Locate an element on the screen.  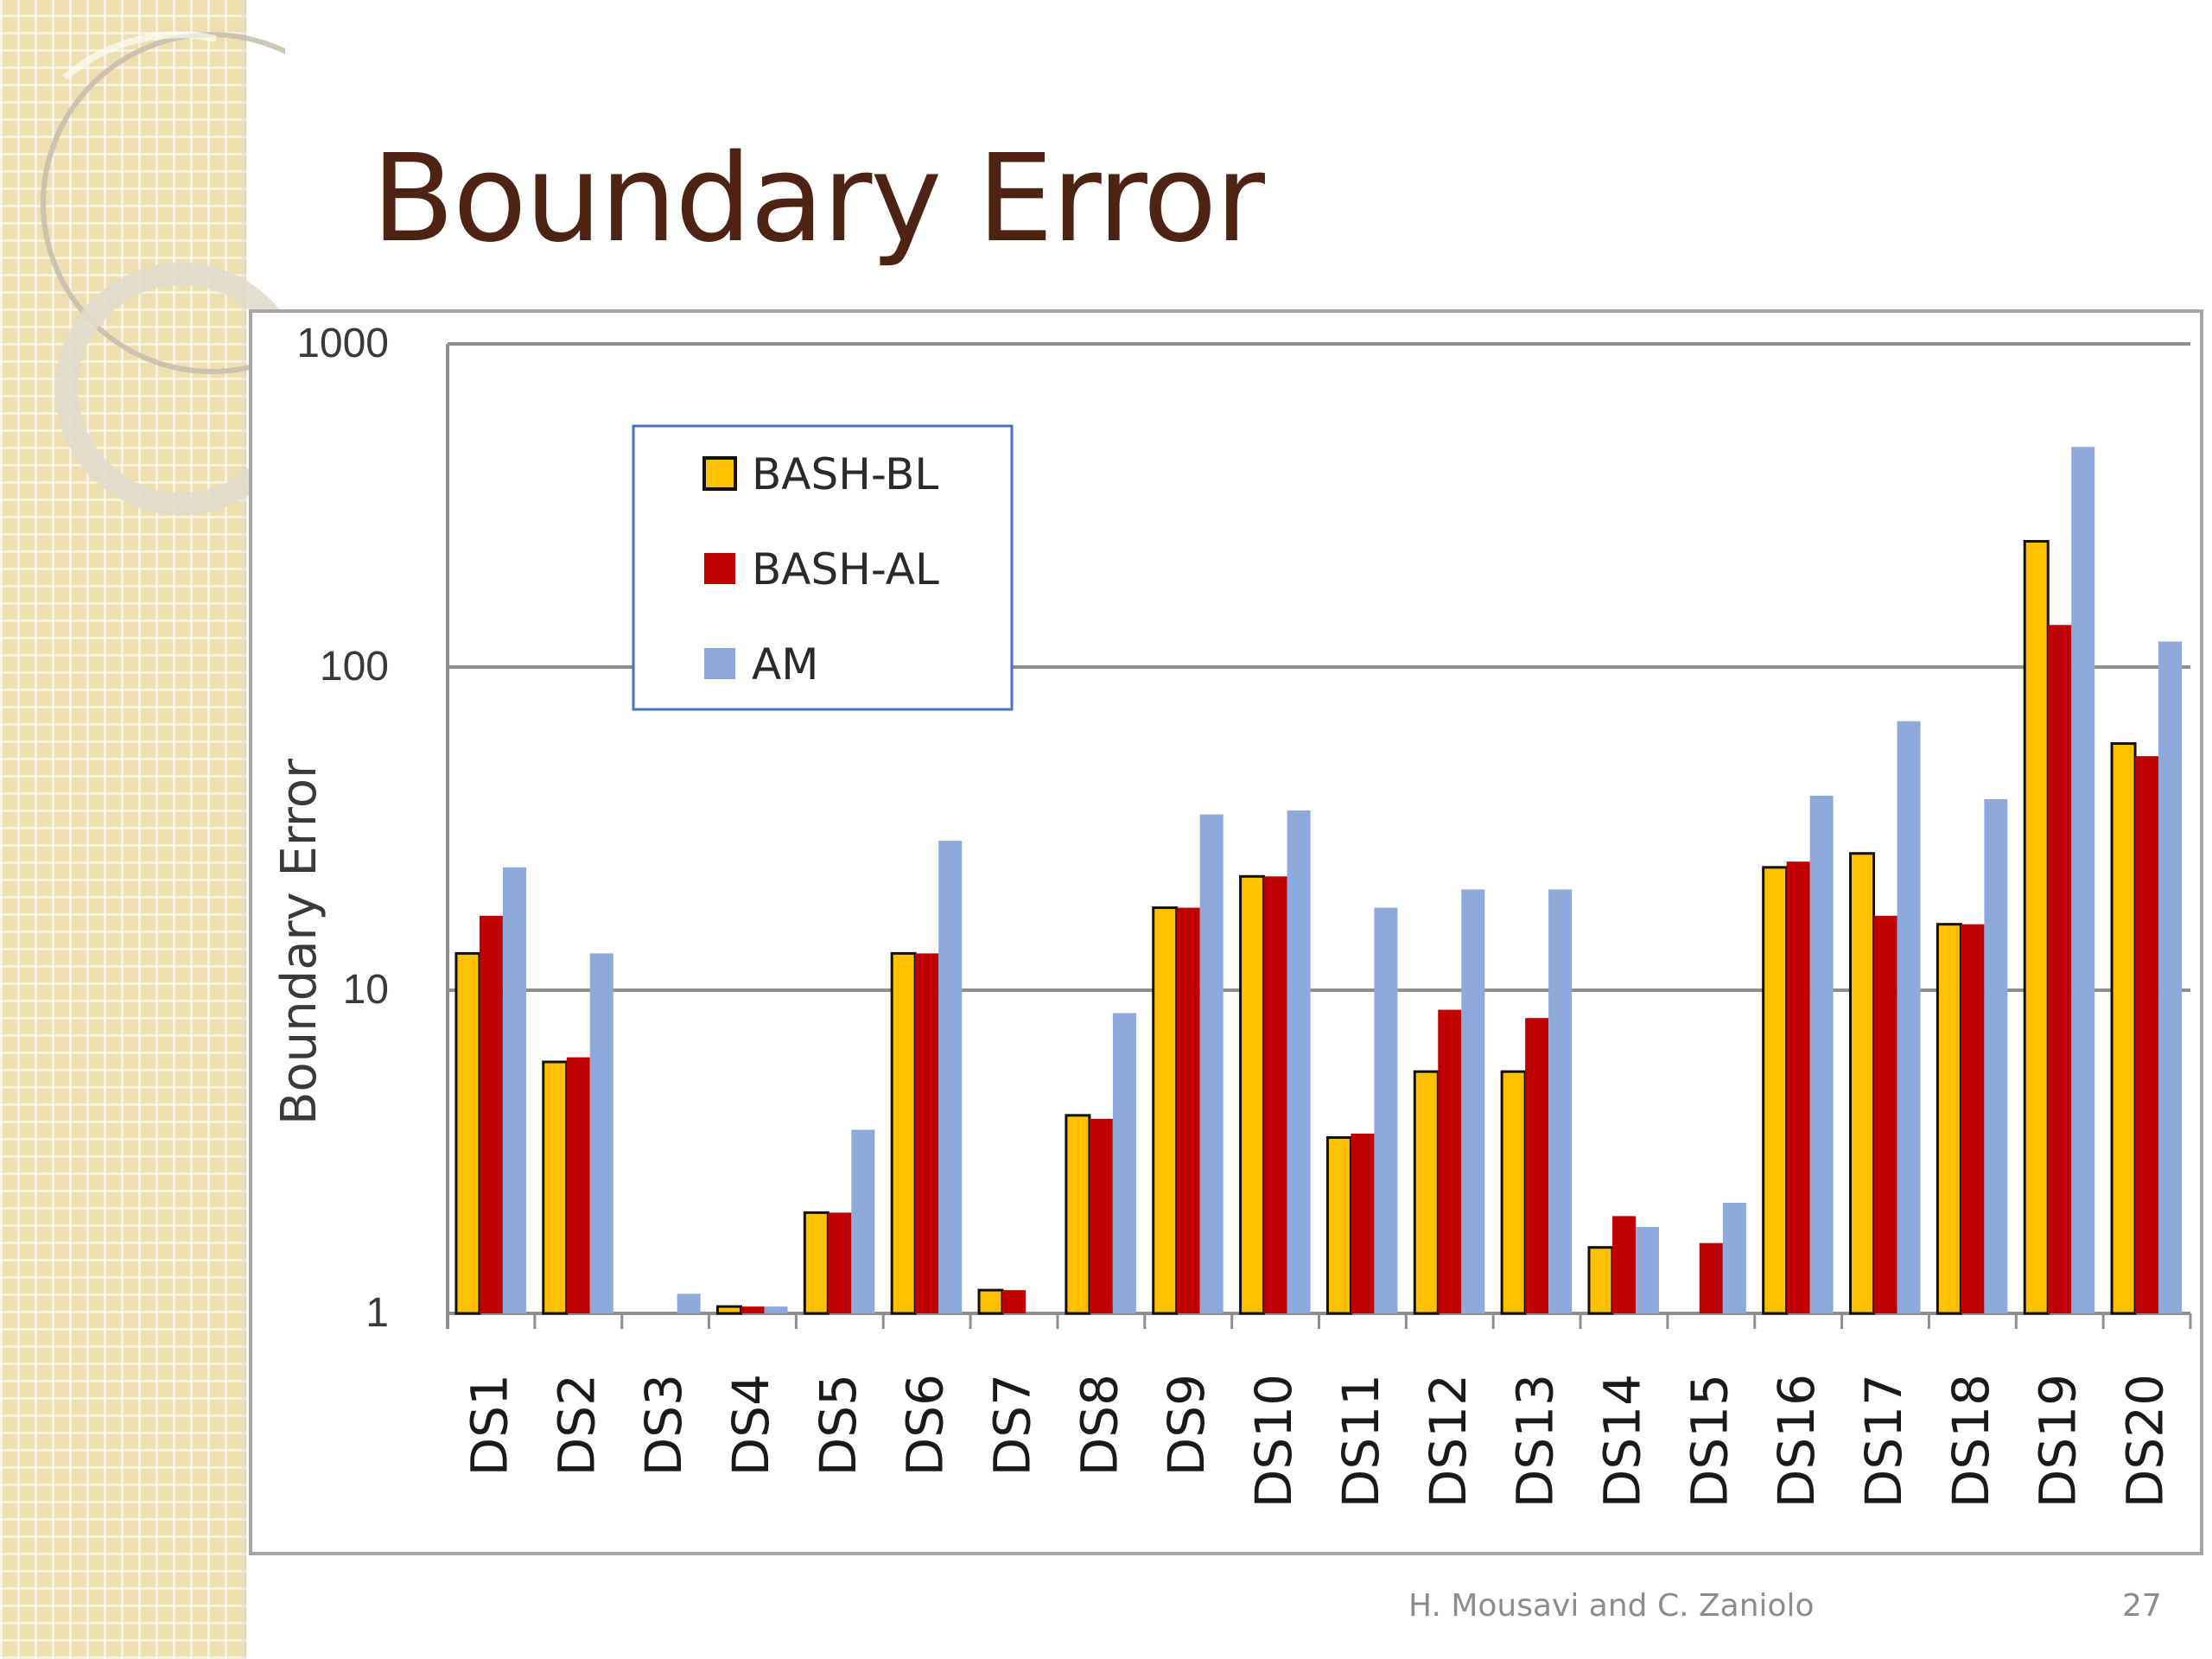
bar-am-ds20 is located at coordinates (2170, 977).